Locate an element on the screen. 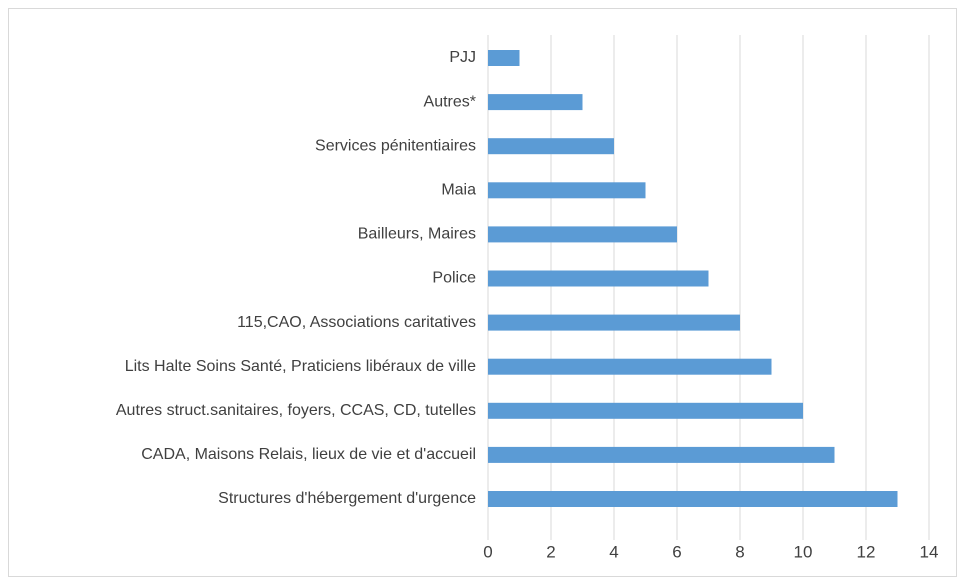 The image size is (958, 578). y-tick-label: PJJ is located at coordinates (462, 57).